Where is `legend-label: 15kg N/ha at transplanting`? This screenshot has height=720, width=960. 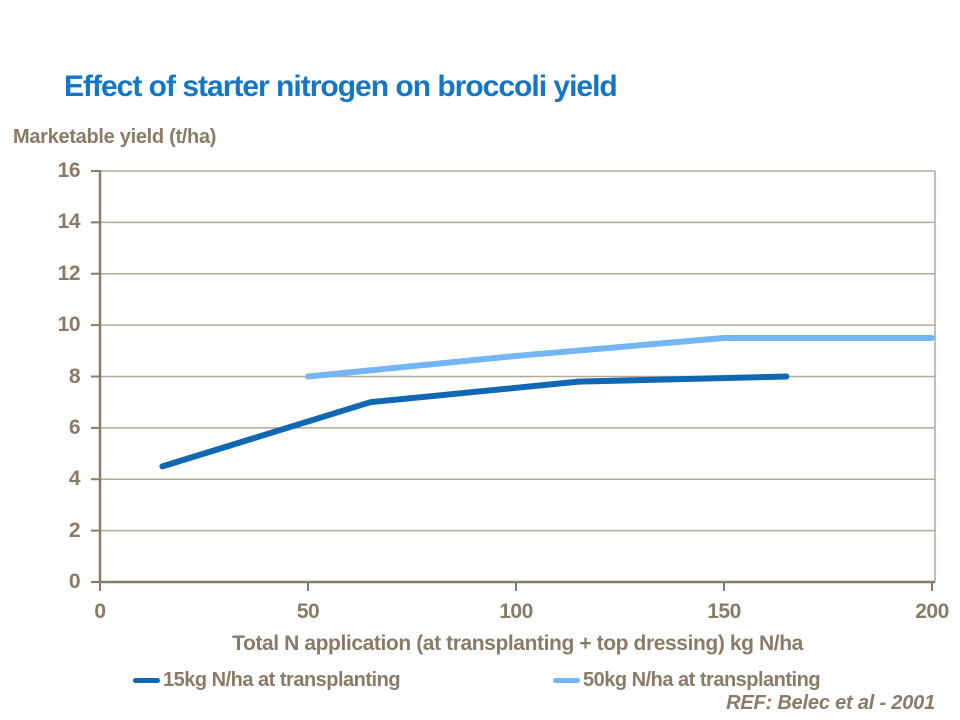
legend-label: 15kg N/ha at transplanting is located at coordinates (282, 679).